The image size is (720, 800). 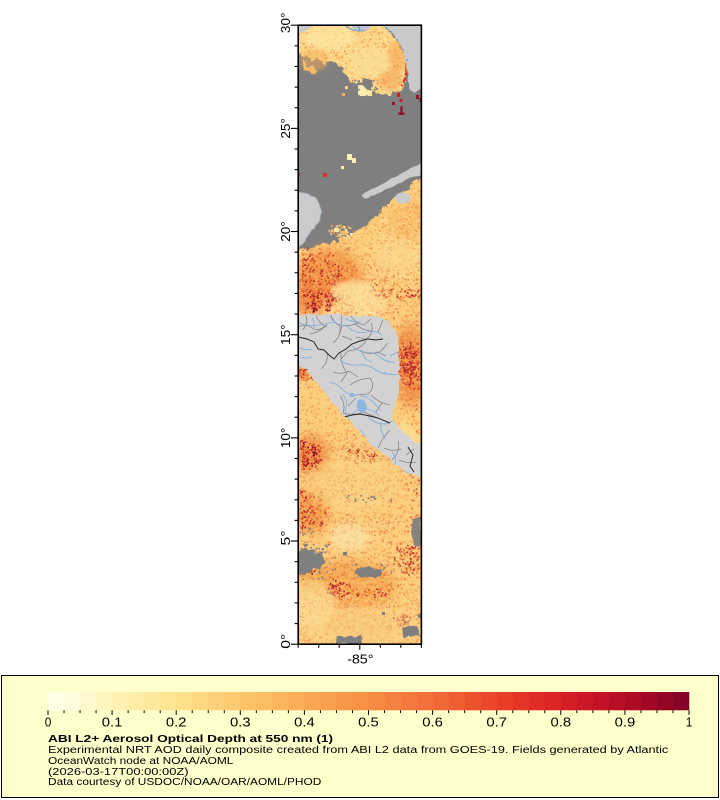 What do you see at coordinates (285, 334) in the screenshot?
I see `svg-text: 15°` at bounding box center [285, 334].